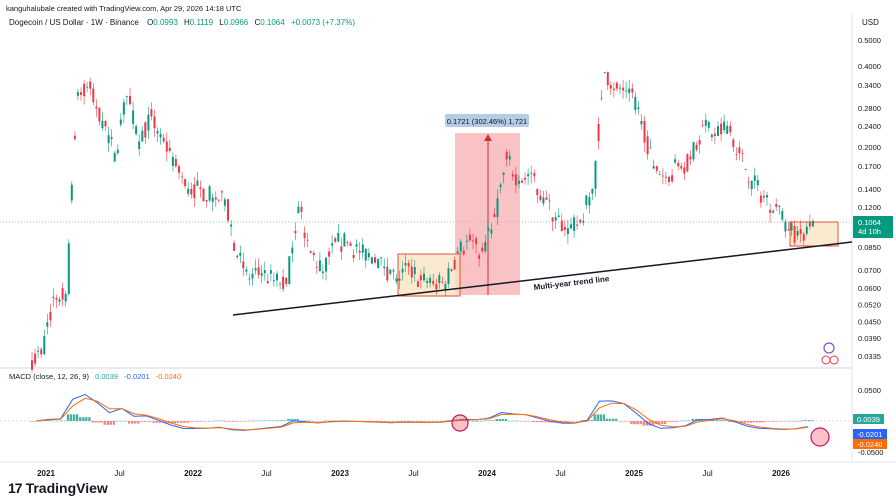 The image size is (896, 504). Describe the element at coordinates (150, 22) in the screenshot. I see `open-label: O` at that location.